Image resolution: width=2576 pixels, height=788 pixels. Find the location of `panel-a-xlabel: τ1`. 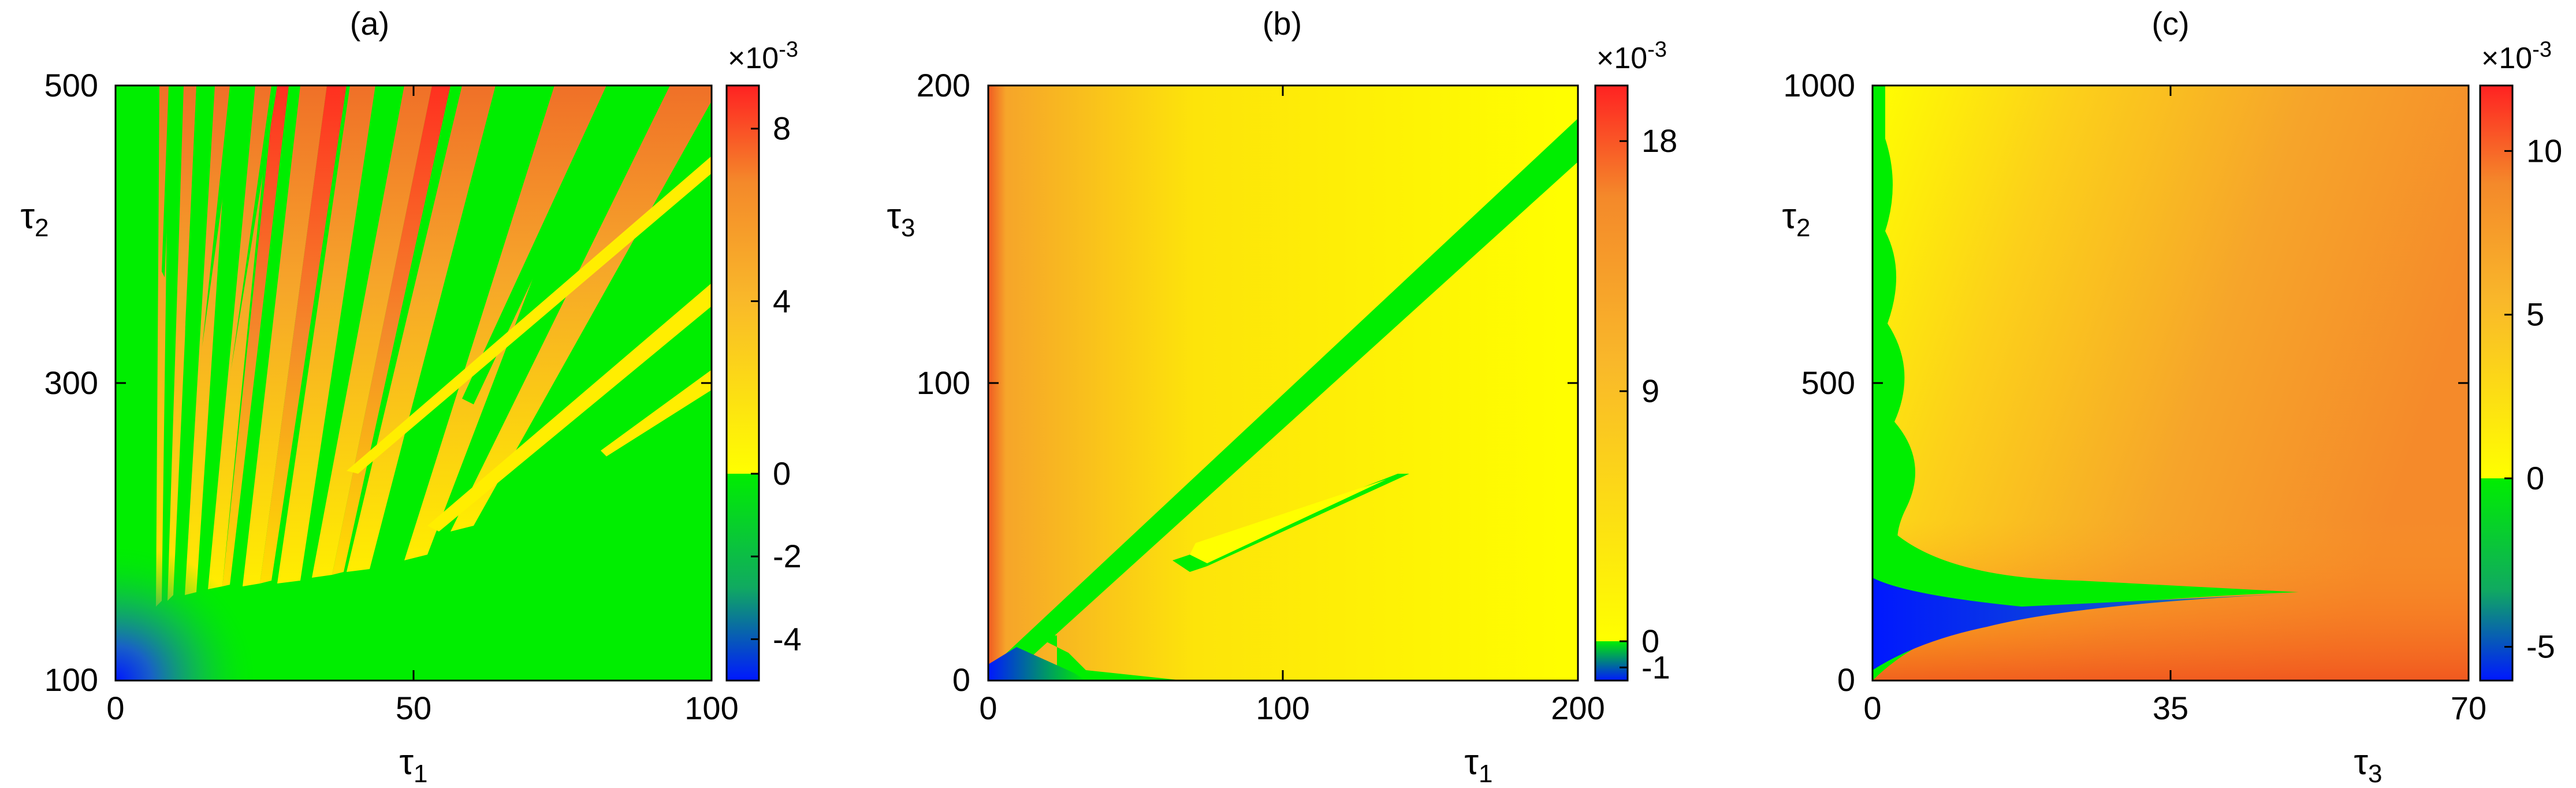

panel-a-xlabel: τ1 is located at coordinates (414, 765).